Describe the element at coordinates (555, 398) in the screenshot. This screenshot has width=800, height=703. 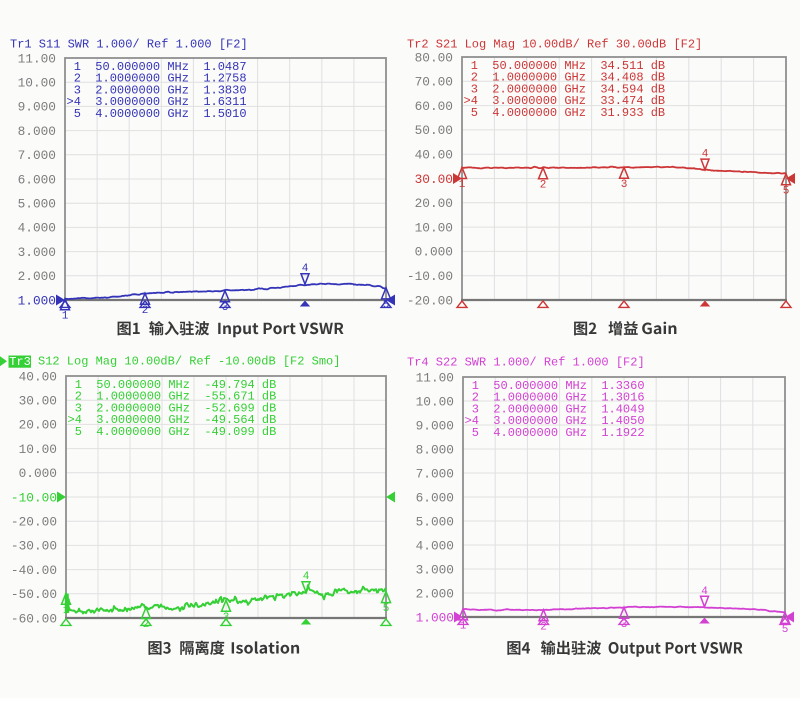
I see `svg-text: 2 1.0000000 GHz 1.3016` at that location.